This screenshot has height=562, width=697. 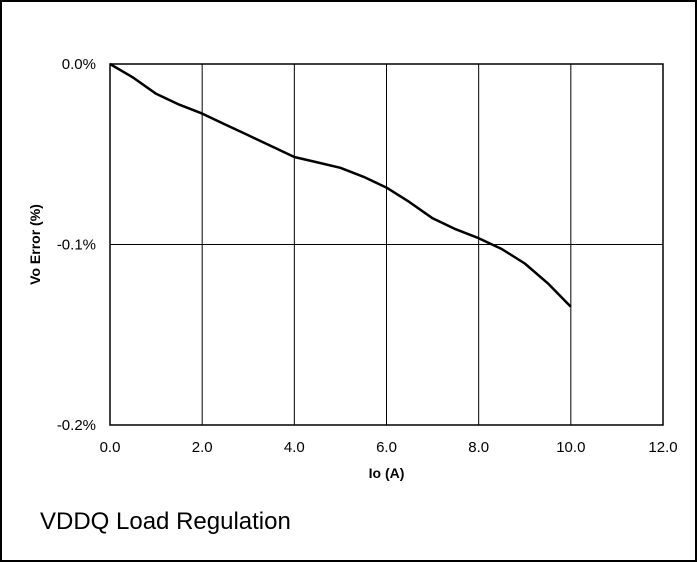 I want to click on y-tick-label: 0.0%, so click(x=79, y=64).